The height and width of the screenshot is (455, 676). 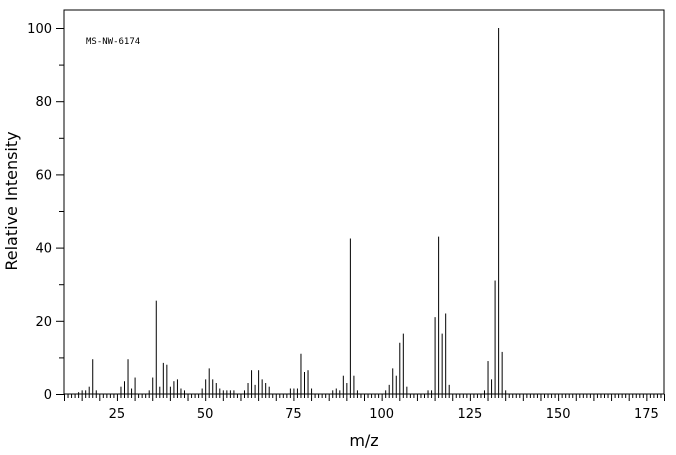 What do you see at coordinates (558, 414) in the screenshot?
I see `x-tick-label: 150` at bounding box center [558, 414].